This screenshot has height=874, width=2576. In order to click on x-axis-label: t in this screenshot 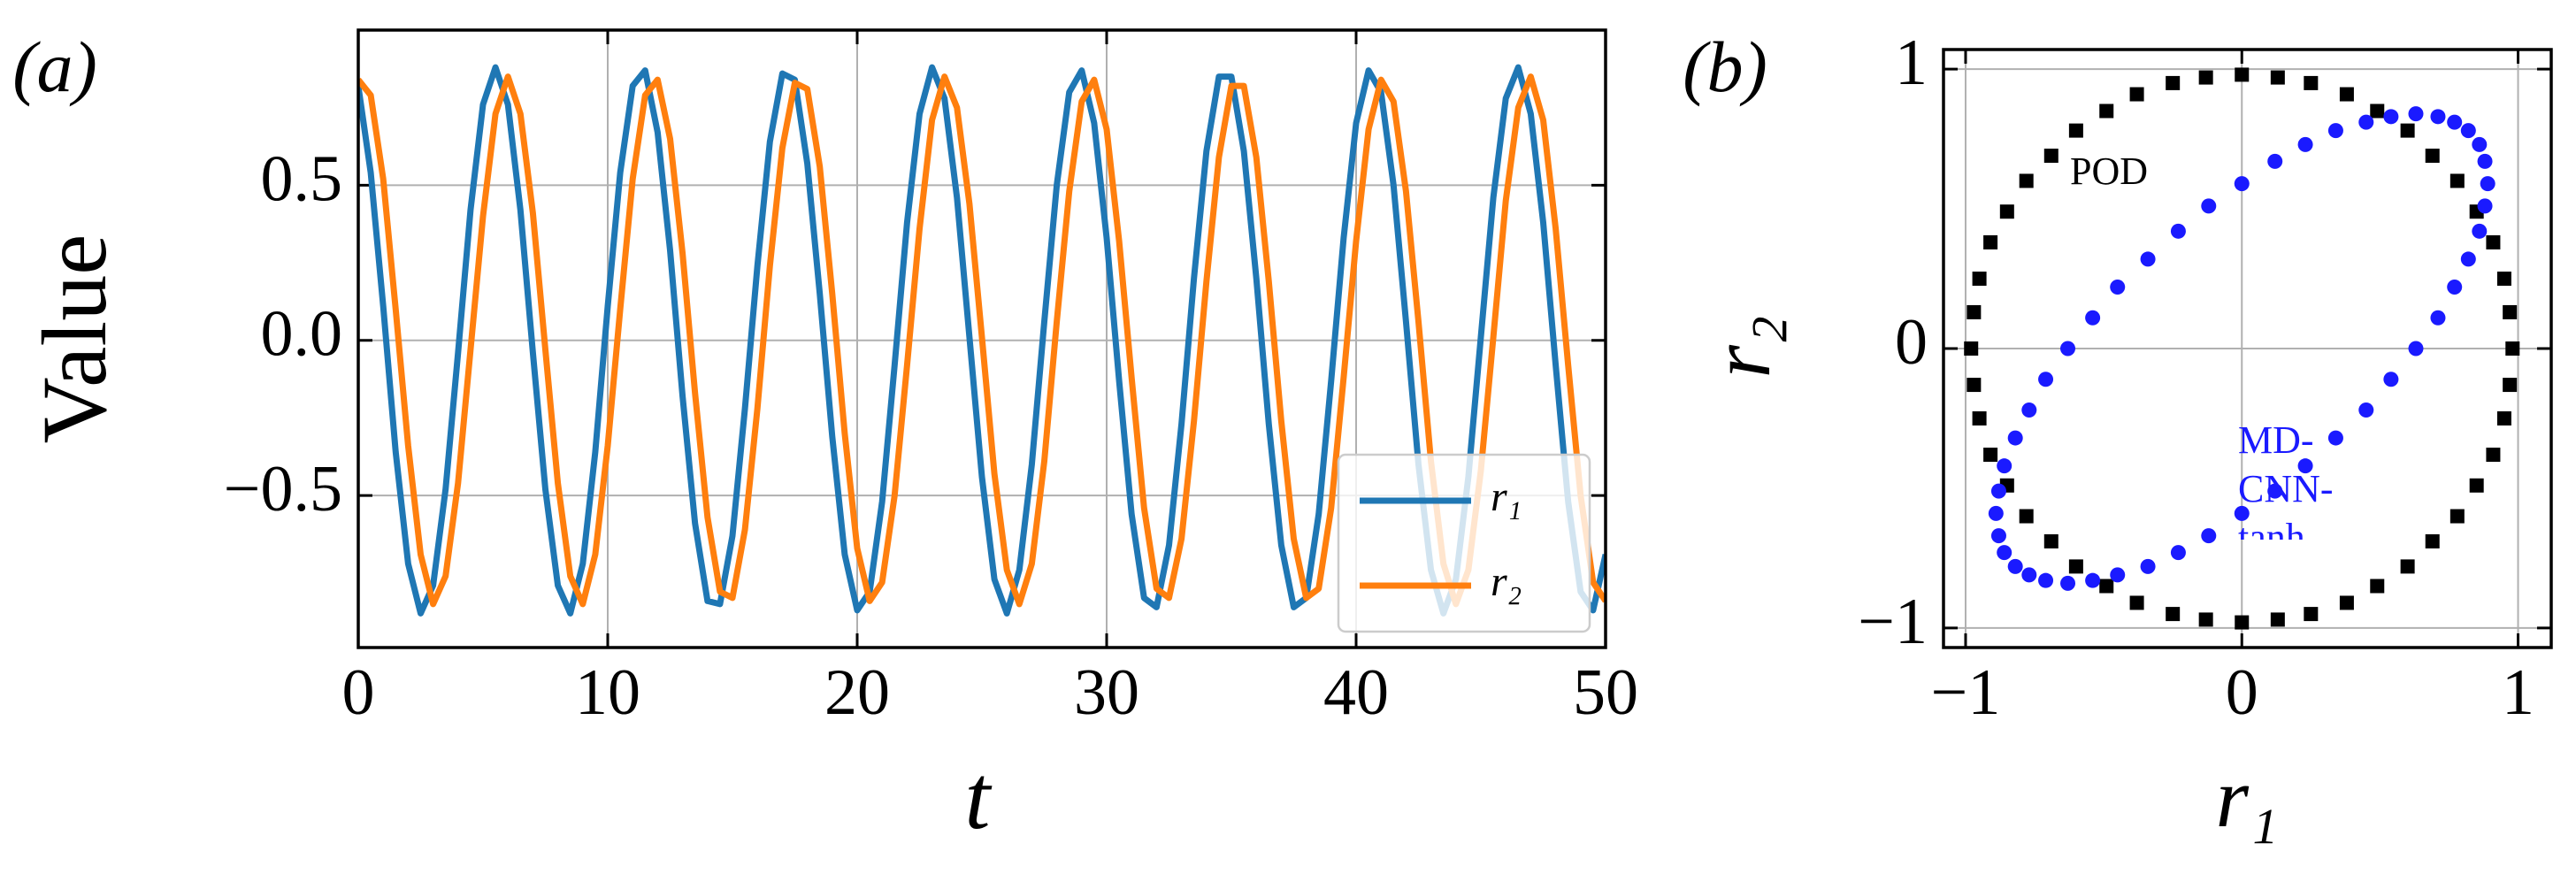, I will do `click(979, 797)`.